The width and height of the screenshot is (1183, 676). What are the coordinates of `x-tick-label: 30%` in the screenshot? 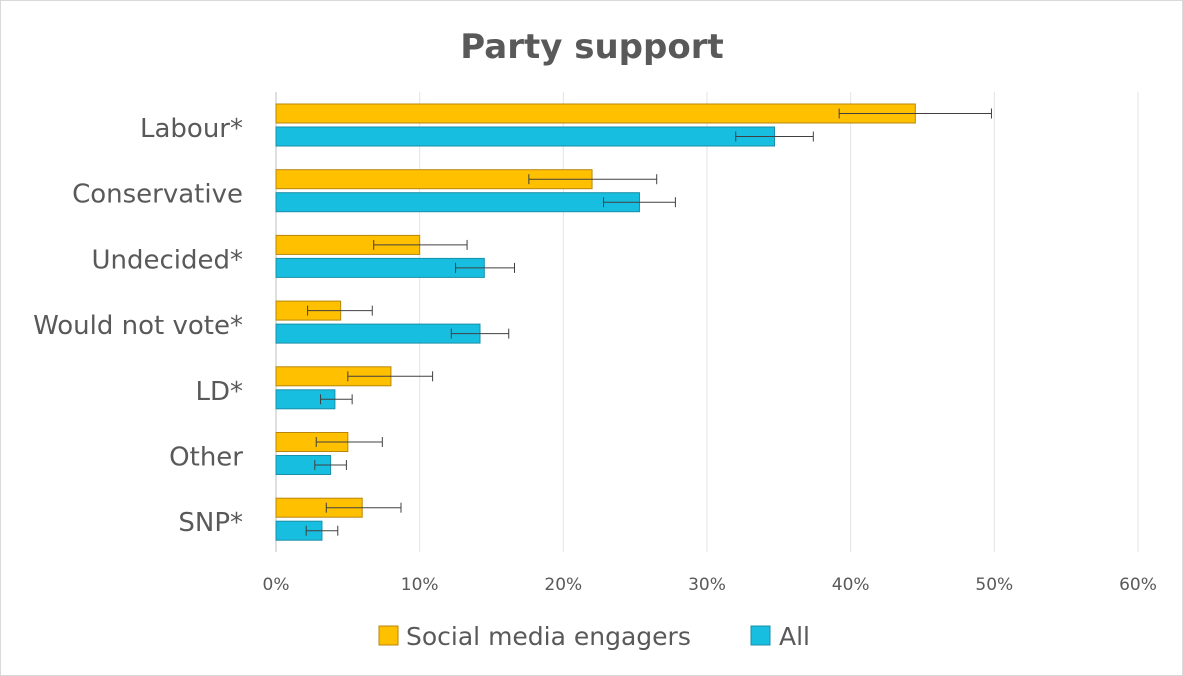 It's located at (707, 585).